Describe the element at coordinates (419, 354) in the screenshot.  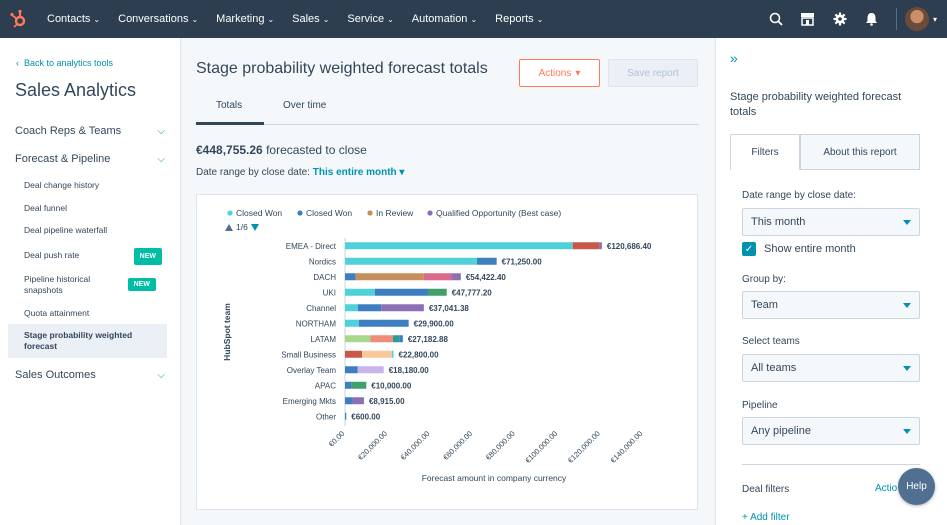
I see `bar-total-label: €22,800.00` at that location.